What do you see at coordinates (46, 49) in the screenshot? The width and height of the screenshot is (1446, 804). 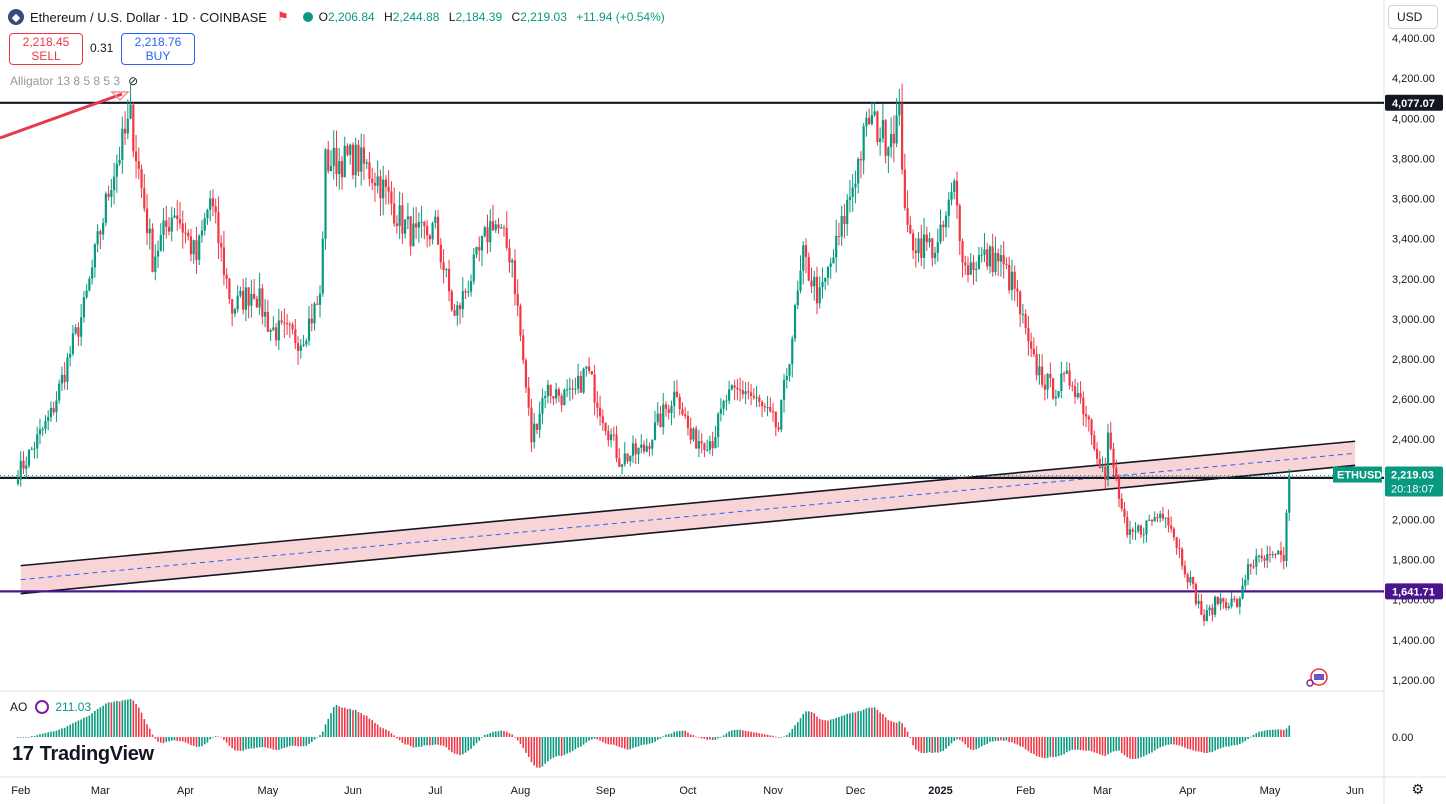 I see `sell-button: 2,218.45 SELL` at bounding box center [46, 49].